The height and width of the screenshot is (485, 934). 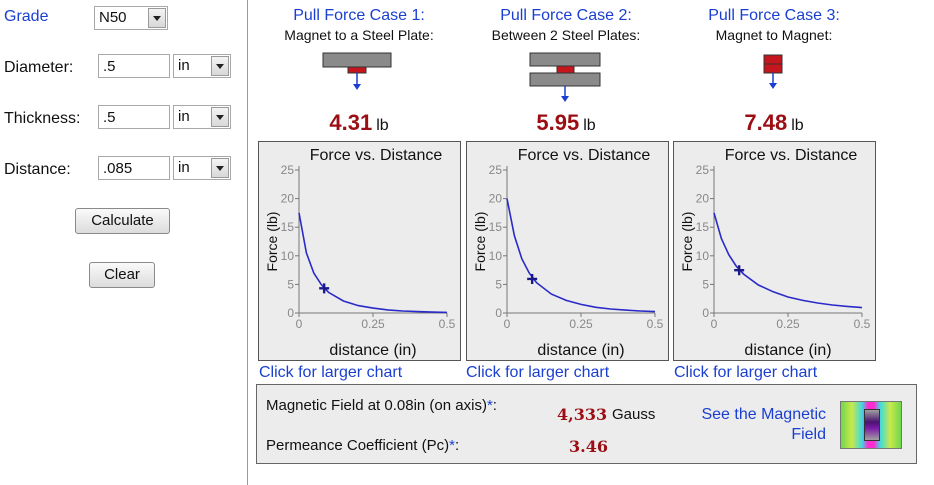 I want to click on case-3-header: Pull Force Case 3: Magnet to Magnet:, so click(x=774, y=25).